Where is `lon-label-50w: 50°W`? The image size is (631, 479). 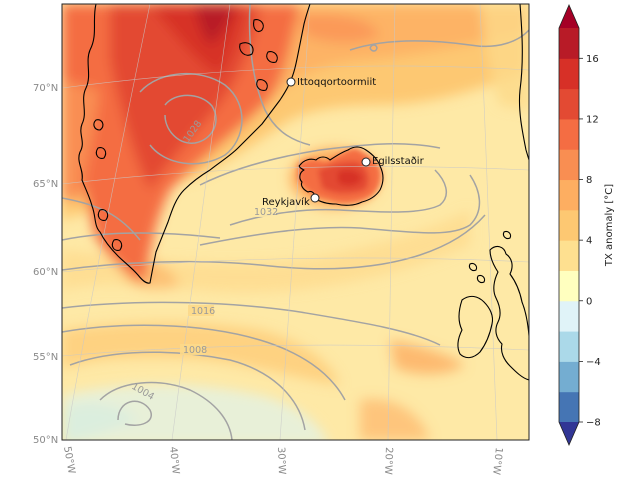 lon-label-50w: 50°W is located at coordinates (69, 460).